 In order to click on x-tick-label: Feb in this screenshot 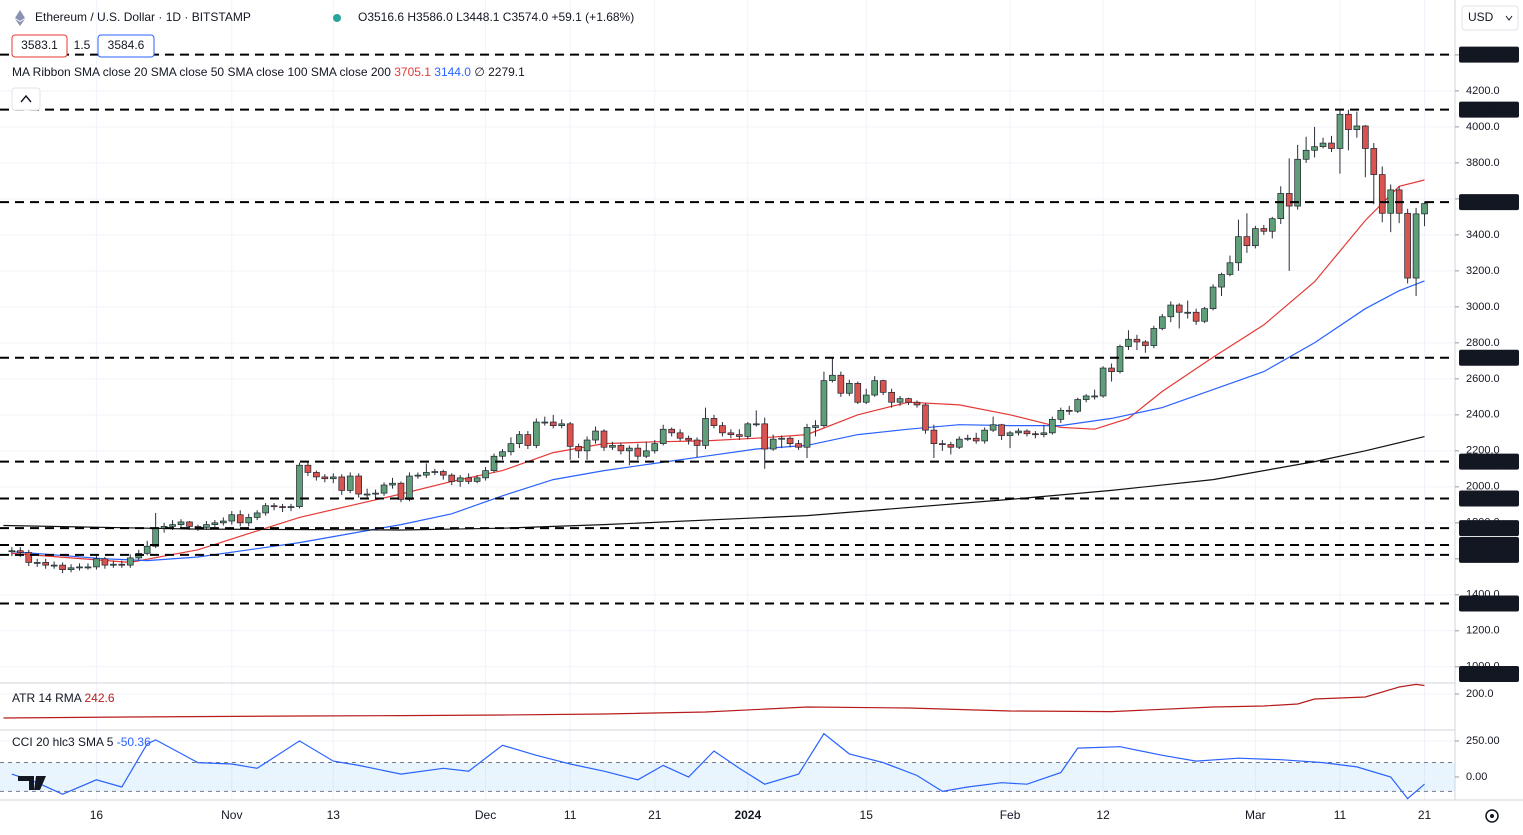, I will do `click(1010, 815)`.